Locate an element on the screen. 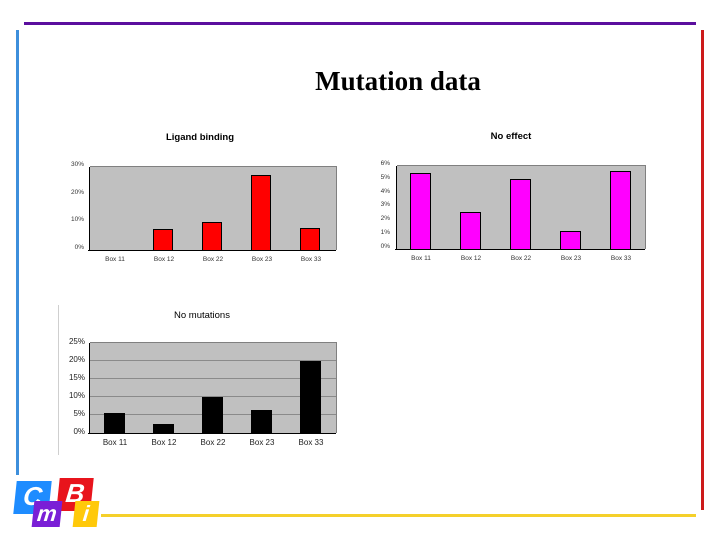 This screenshot has height=540, width=720. y-tick: 3% is located at coordinates (385, 204).